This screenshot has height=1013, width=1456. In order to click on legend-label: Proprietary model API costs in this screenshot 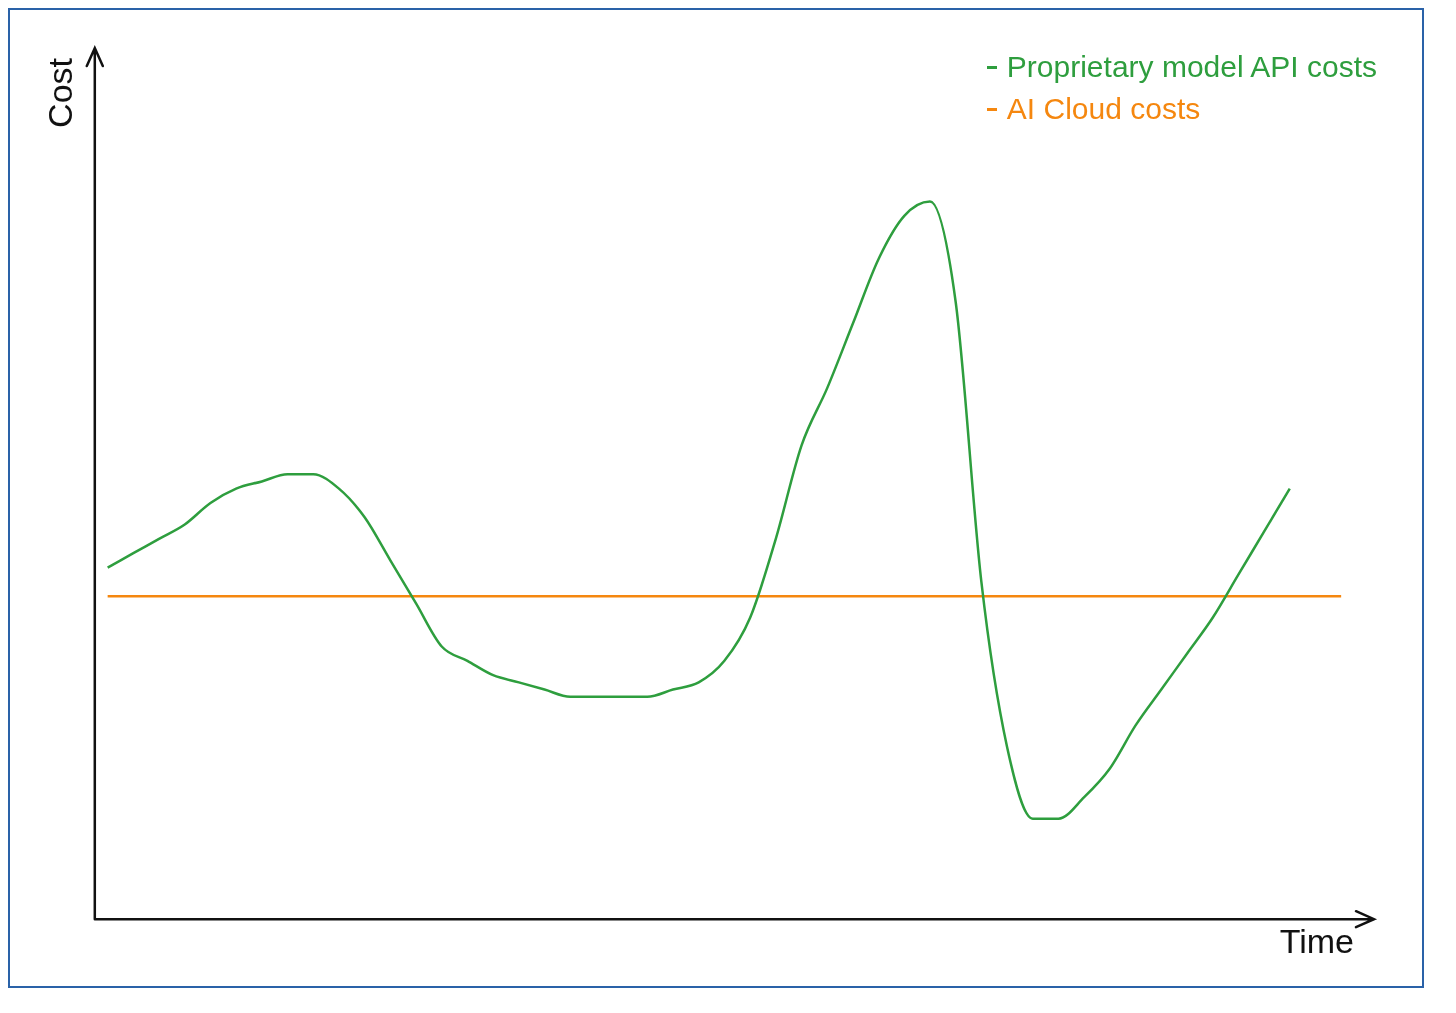, I will do `click(1191, 67)`.